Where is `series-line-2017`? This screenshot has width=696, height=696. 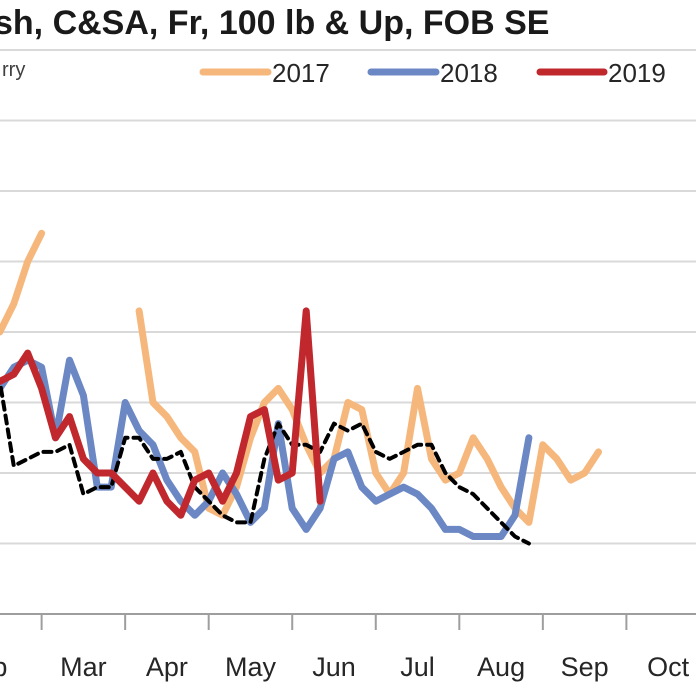
series-line-2017 is located at coordinates (23, 282).